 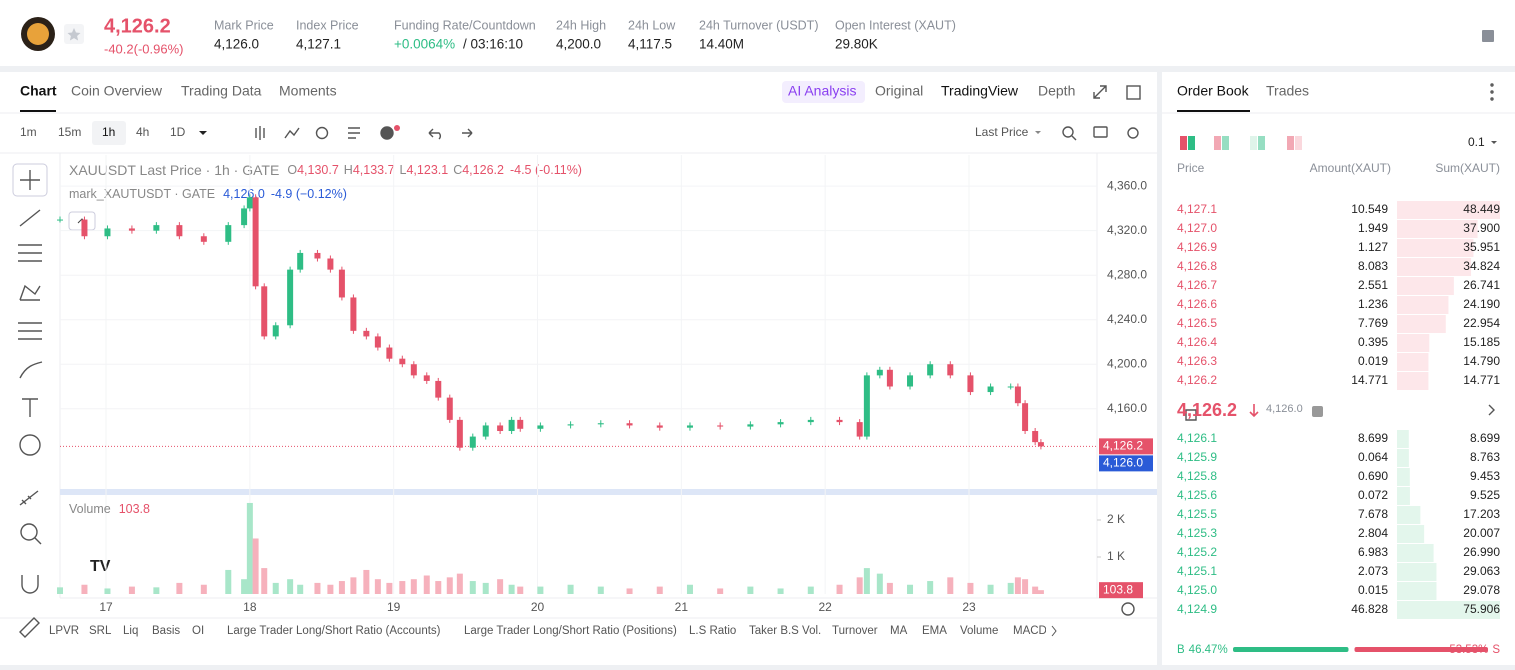 What do you see at coordinates (334, 631) in the screenshot?
I see `indicator: Large Trader Long/Short Ratio (Accounts)` at bounding box center [334, 631].